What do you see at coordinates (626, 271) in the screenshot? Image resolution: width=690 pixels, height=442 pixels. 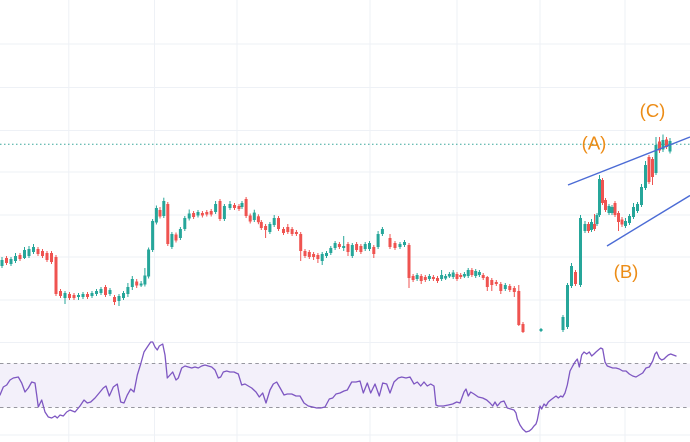 I see `svg-text: (B)` at bounding box center [626, 271].